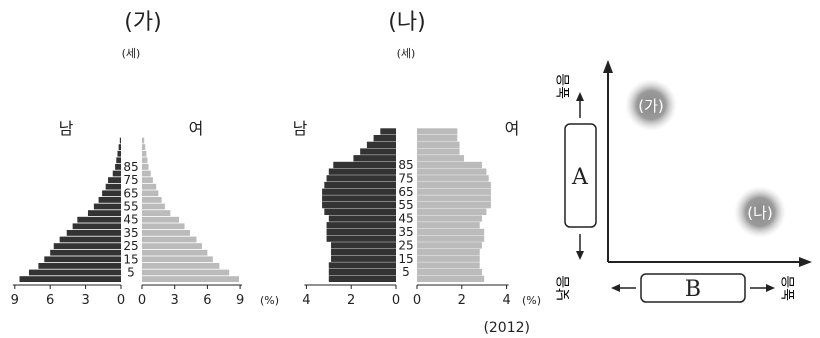 This screenshot has height=338, width=820. I want to click on pyramid-na-male-tick-label: 4, so click(306, 300).